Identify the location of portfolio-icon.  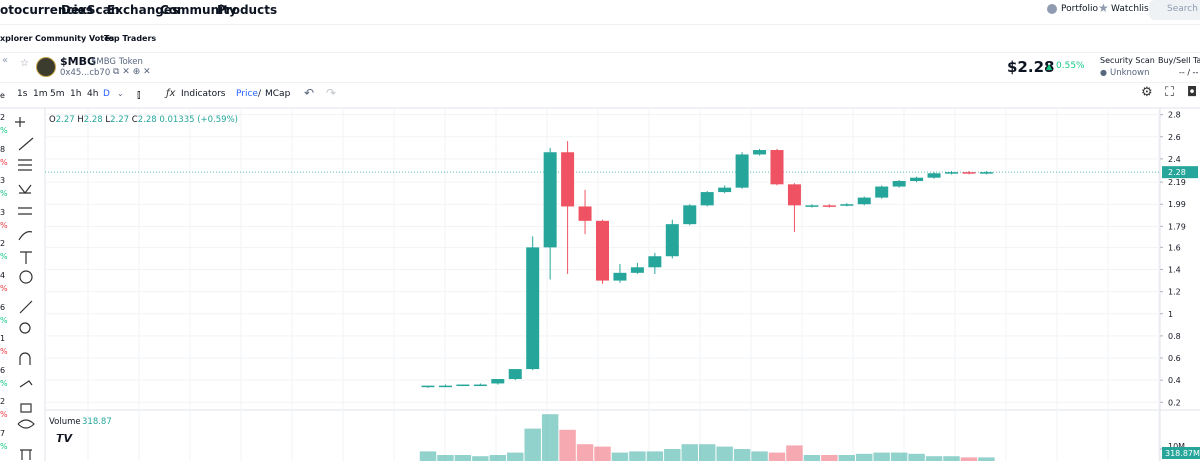
(1052, 9).